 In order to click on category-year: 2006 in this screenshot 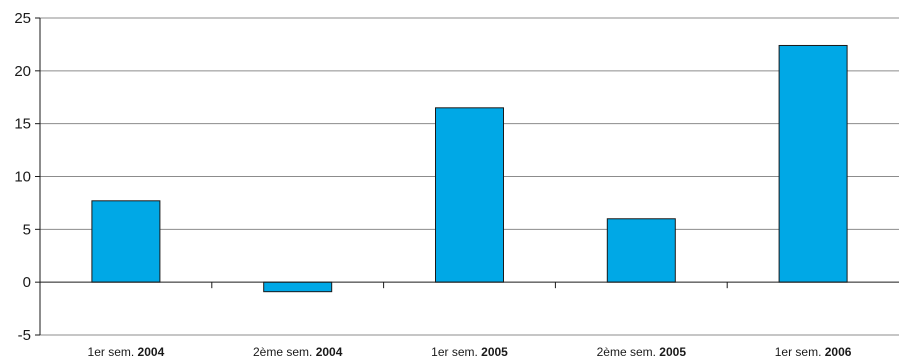, I will do `click(838, 352)`.